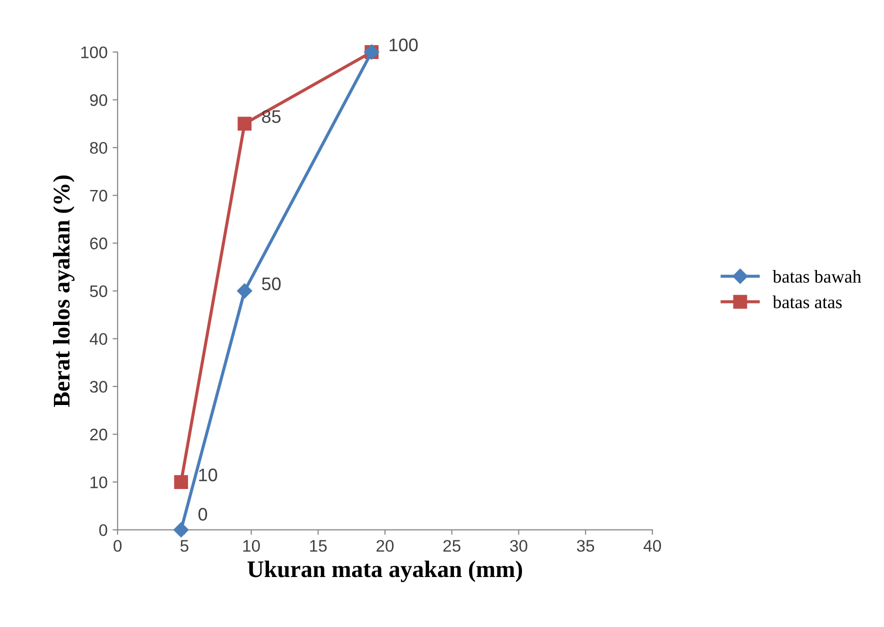 This screenshot has height=627, width=884. What do you see at coordinates (99, 148) in the screenshot?
I see `y-tick-label: 80` at bounding box center [99, 148].